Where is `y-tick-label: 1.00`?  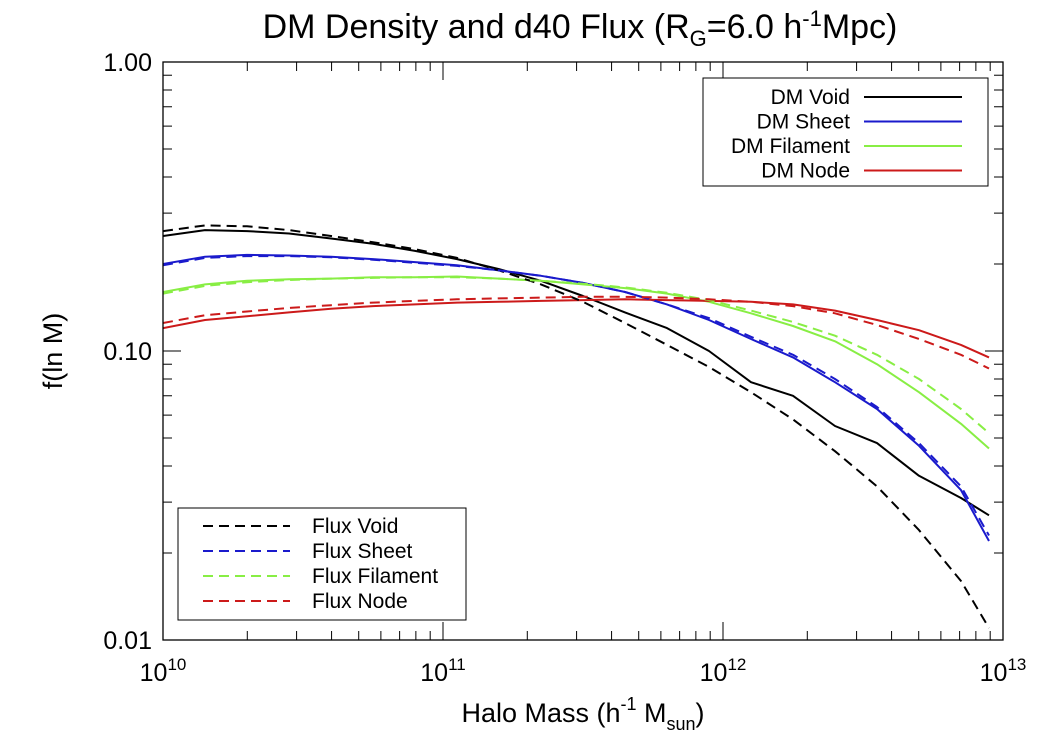 y-tick-label: 1.00 is located at coordinates (127, 63).